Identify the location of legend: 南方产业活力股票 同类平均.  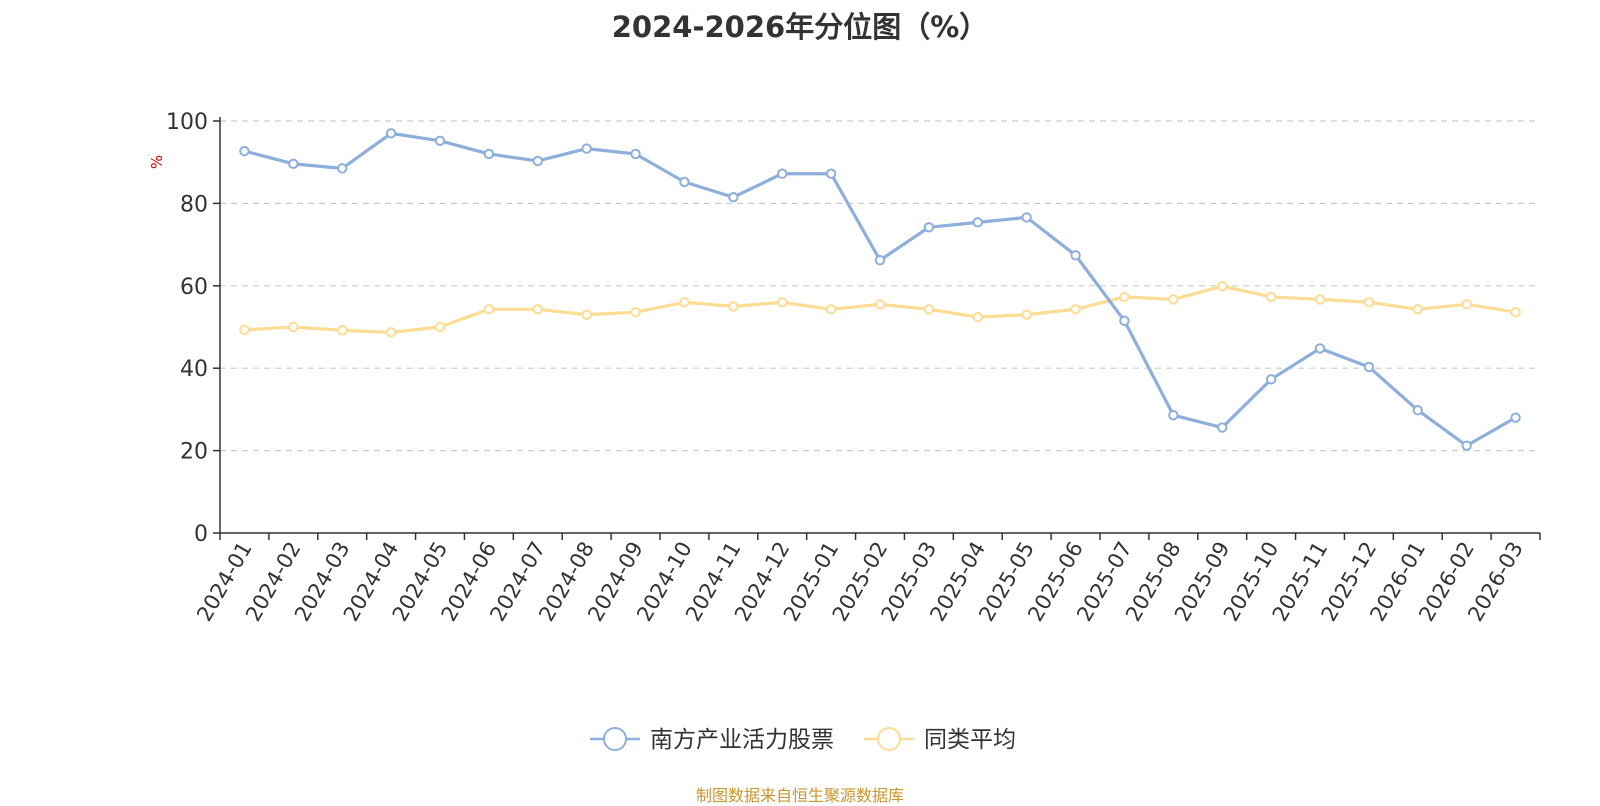
(803, 740).